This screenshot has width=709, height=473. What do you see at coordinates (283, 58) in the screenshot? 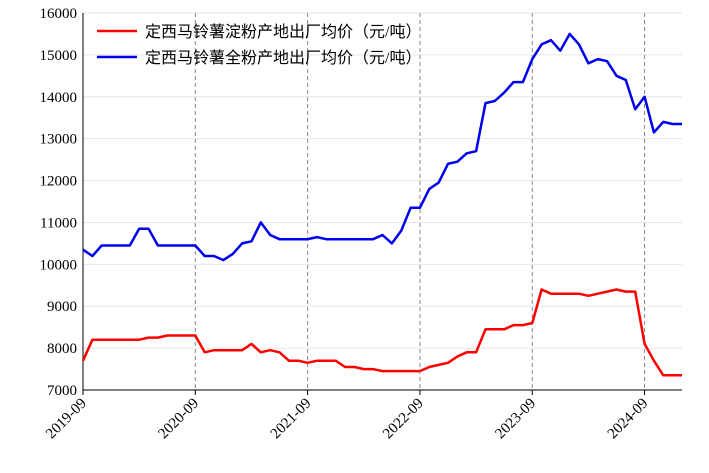
I see `legend-label: 定西马铃薯全粉产地出厂均价（元/吨）` at bounding box center [283, 58].